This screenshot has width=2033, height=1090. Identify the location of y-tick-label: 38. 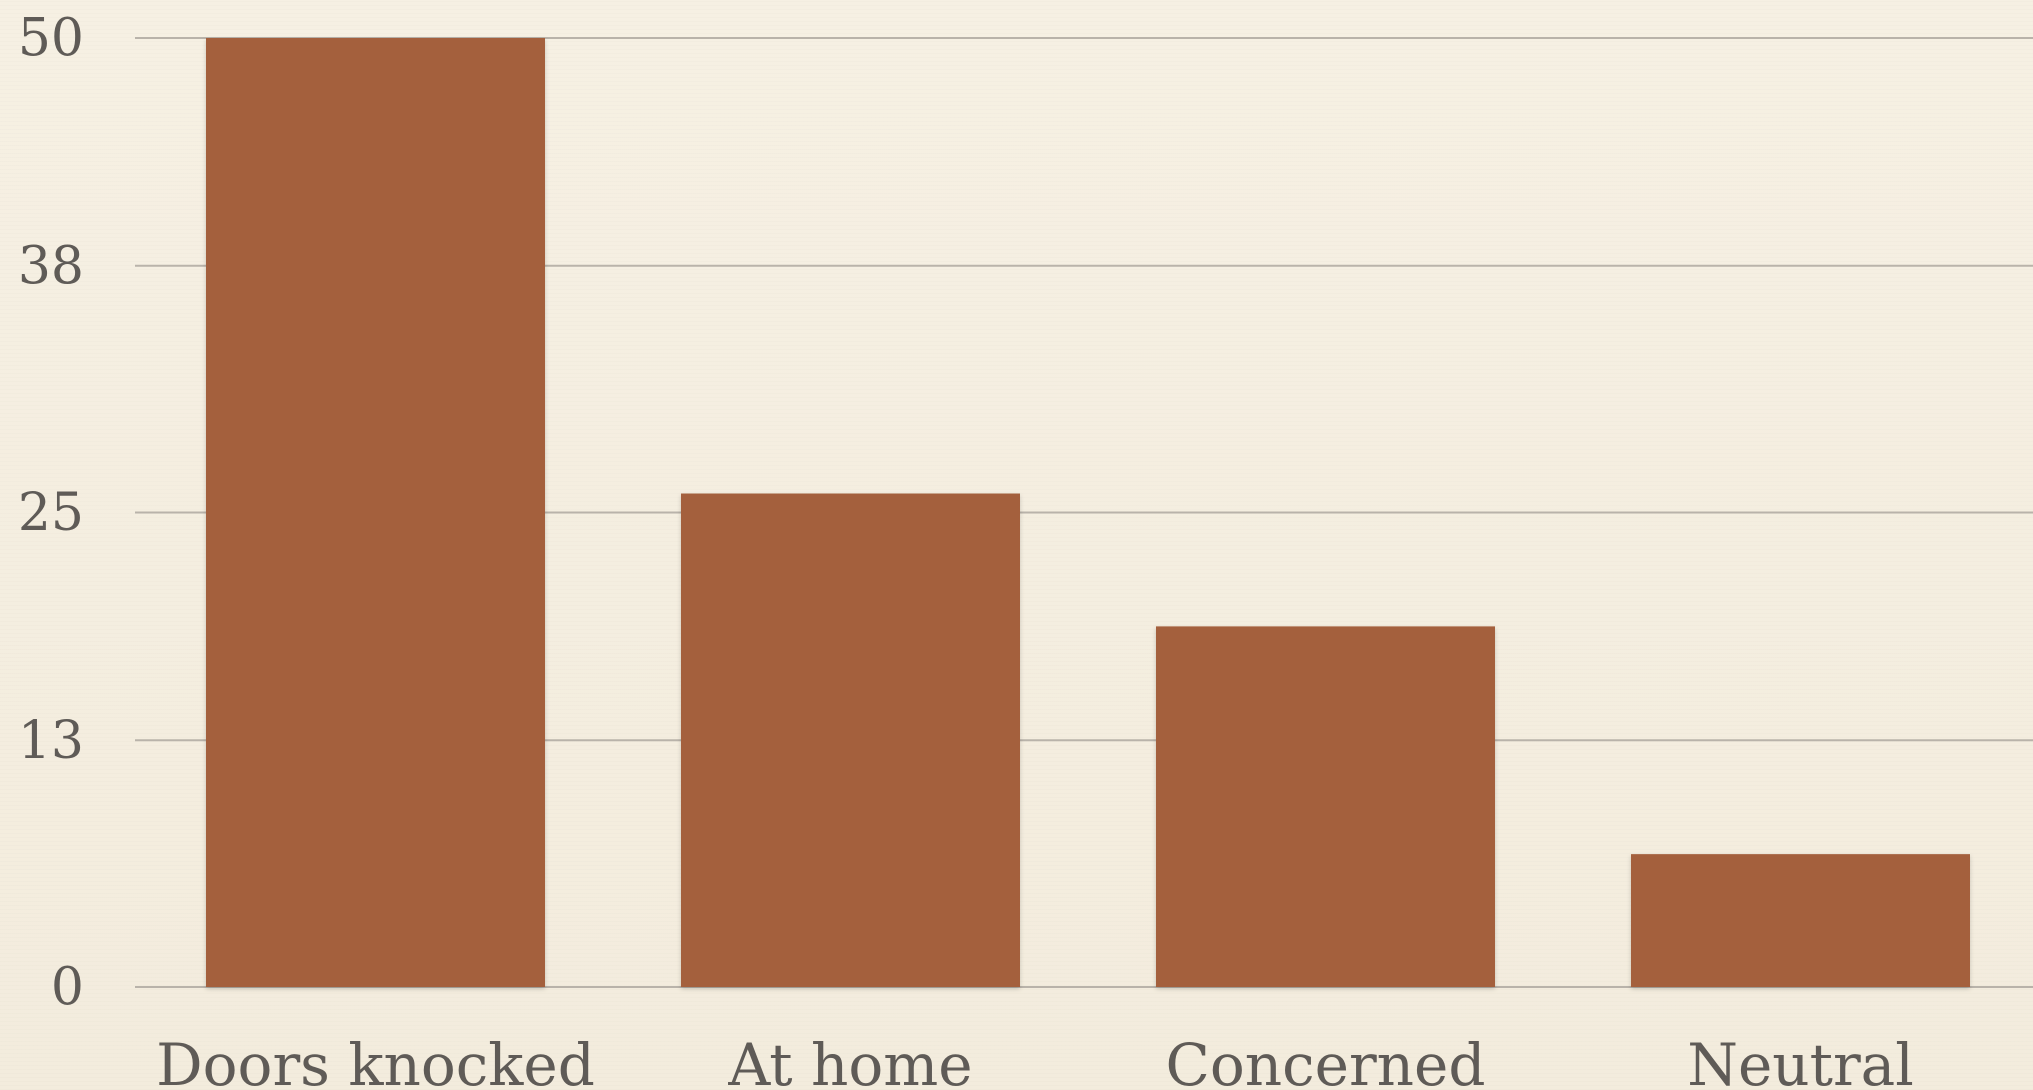
(51, 266).